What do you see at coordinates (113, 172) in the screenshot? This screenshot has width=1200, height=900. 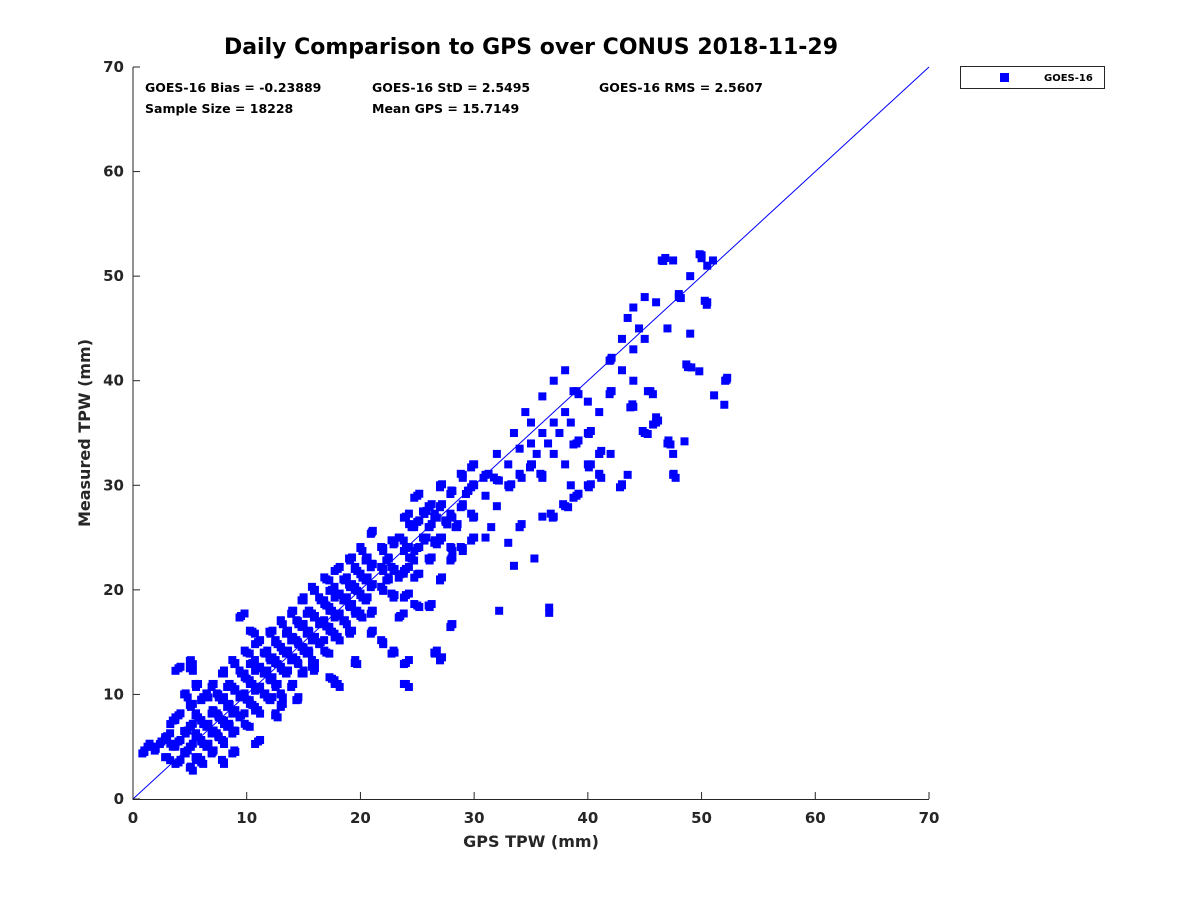 I see `y-tick-label: 60` at bounding box center [113, 172].